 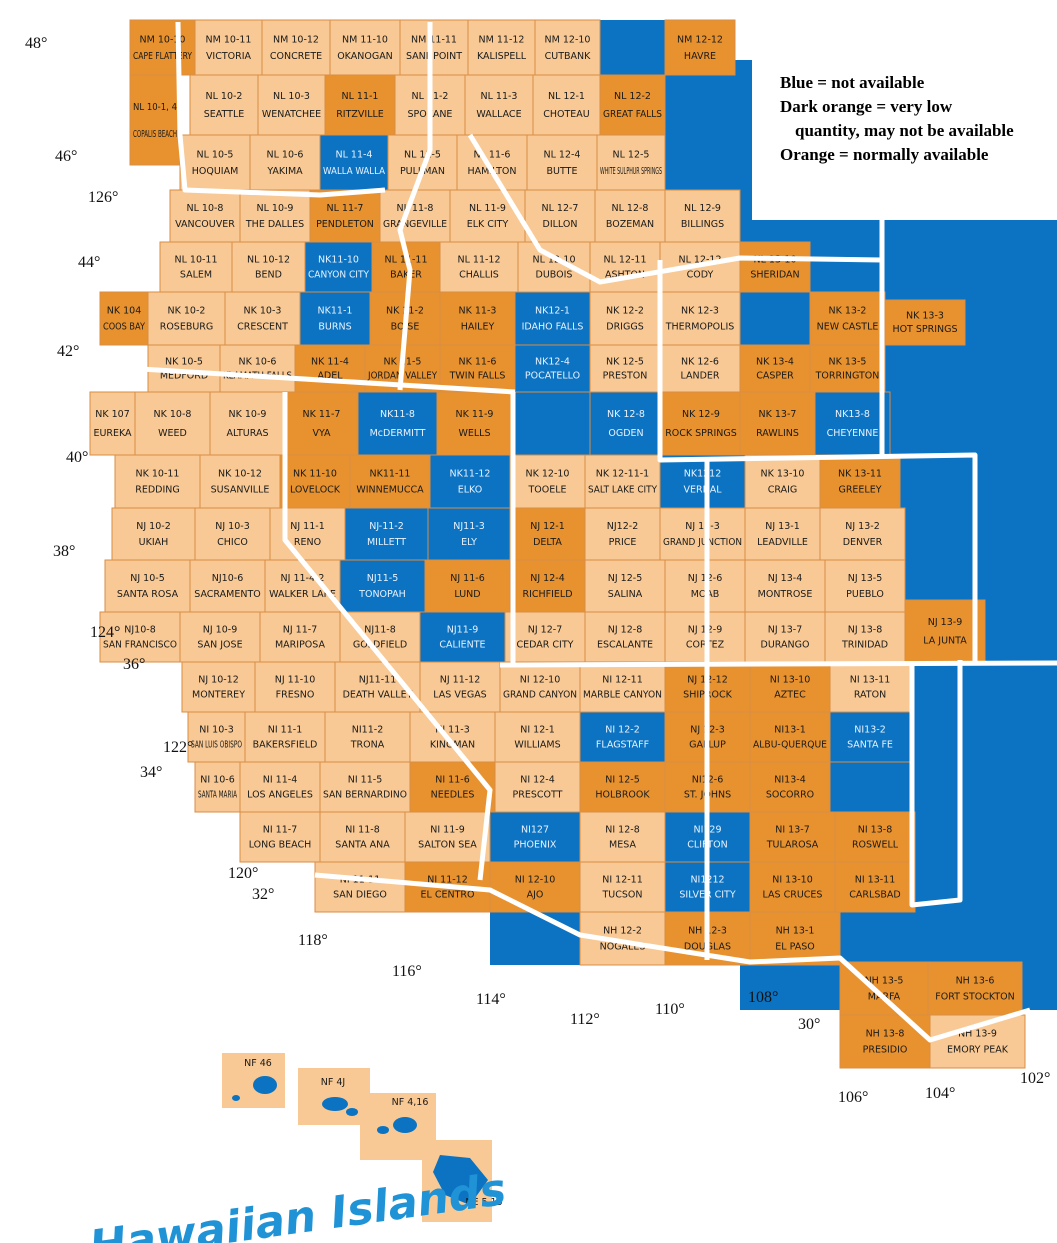 I want to click on quadrangle-code: NH 13-5, so click(x=884, y=981).